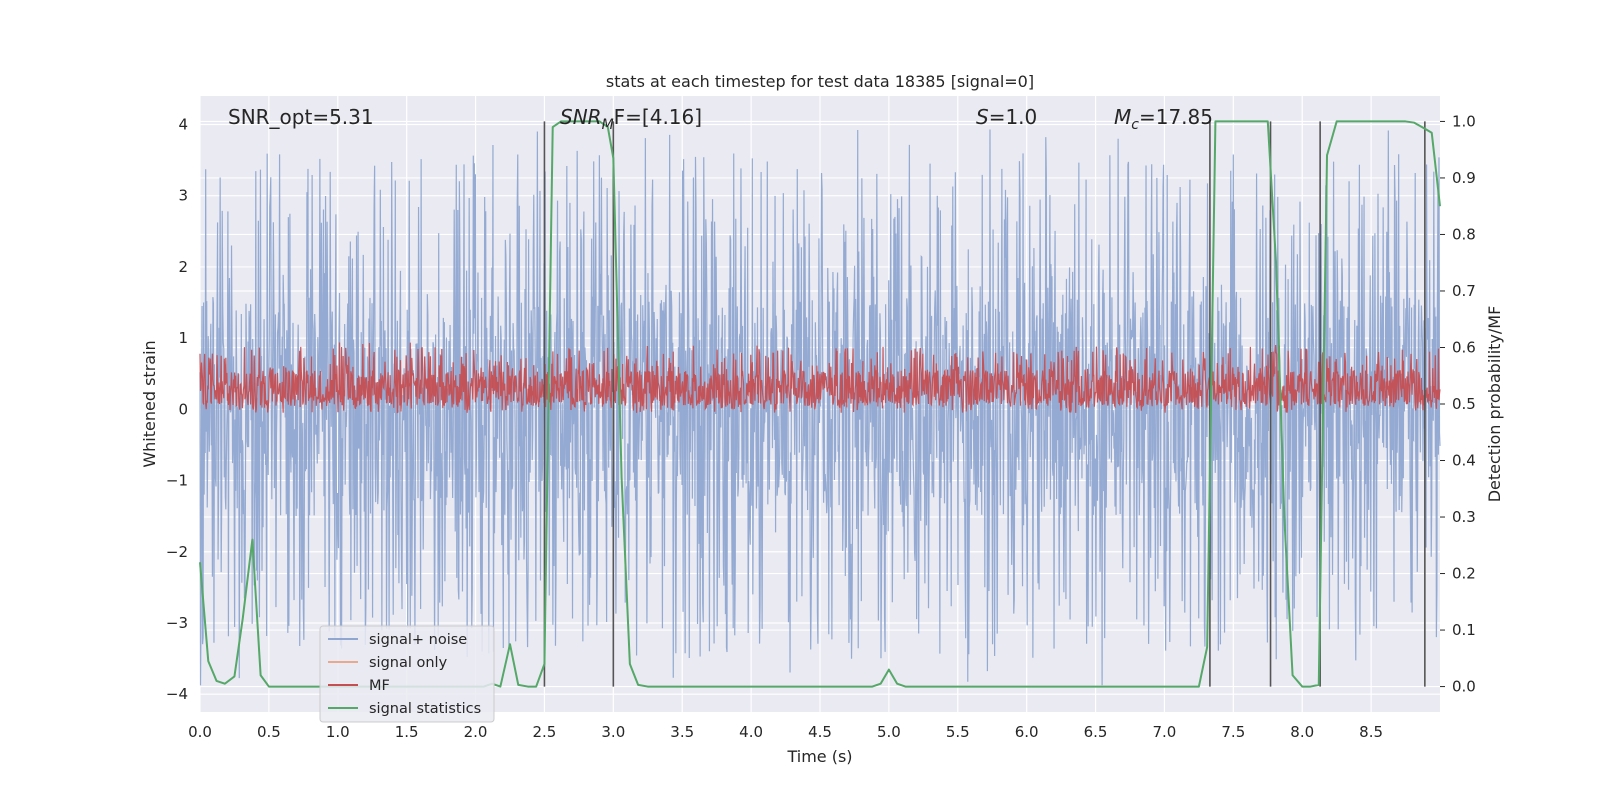 The image size is (1600, 800). Describe the element at coordinates (1371, 732) in the screenshot. I see `x-tick-label: 8.5` at that location.